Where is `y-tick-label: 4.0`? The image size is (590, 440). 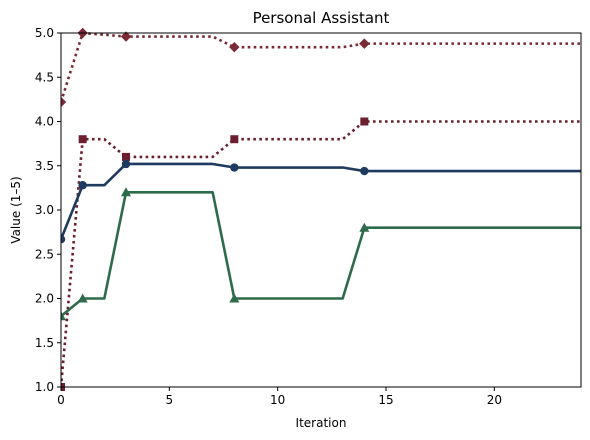
y-tick-label: 4.0 is located at coordinates (44, 122).